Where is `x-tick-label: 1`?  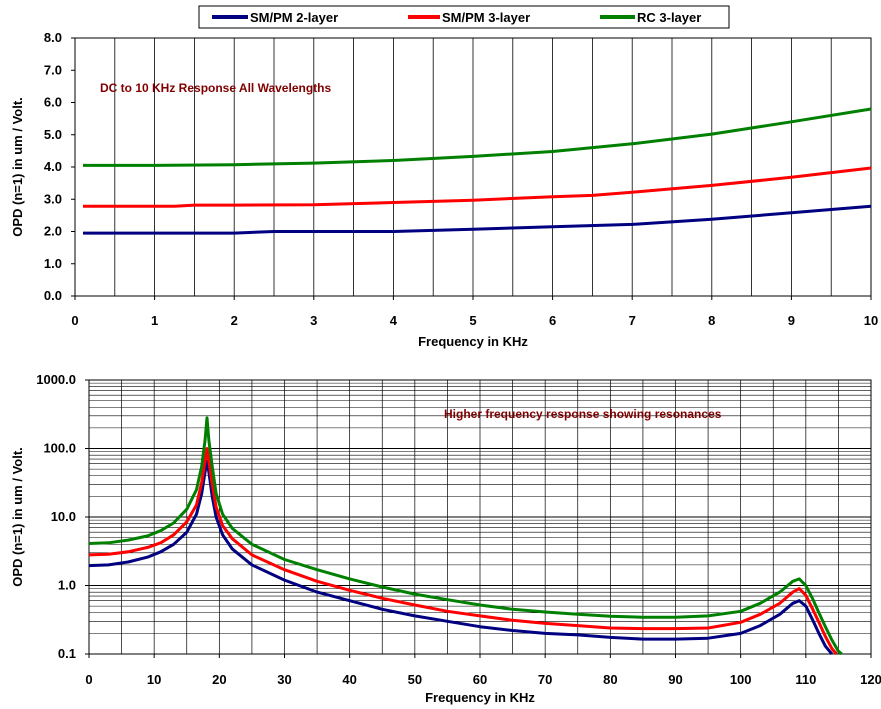
x-tick-label: 1 is located at coordinates (154, 320).